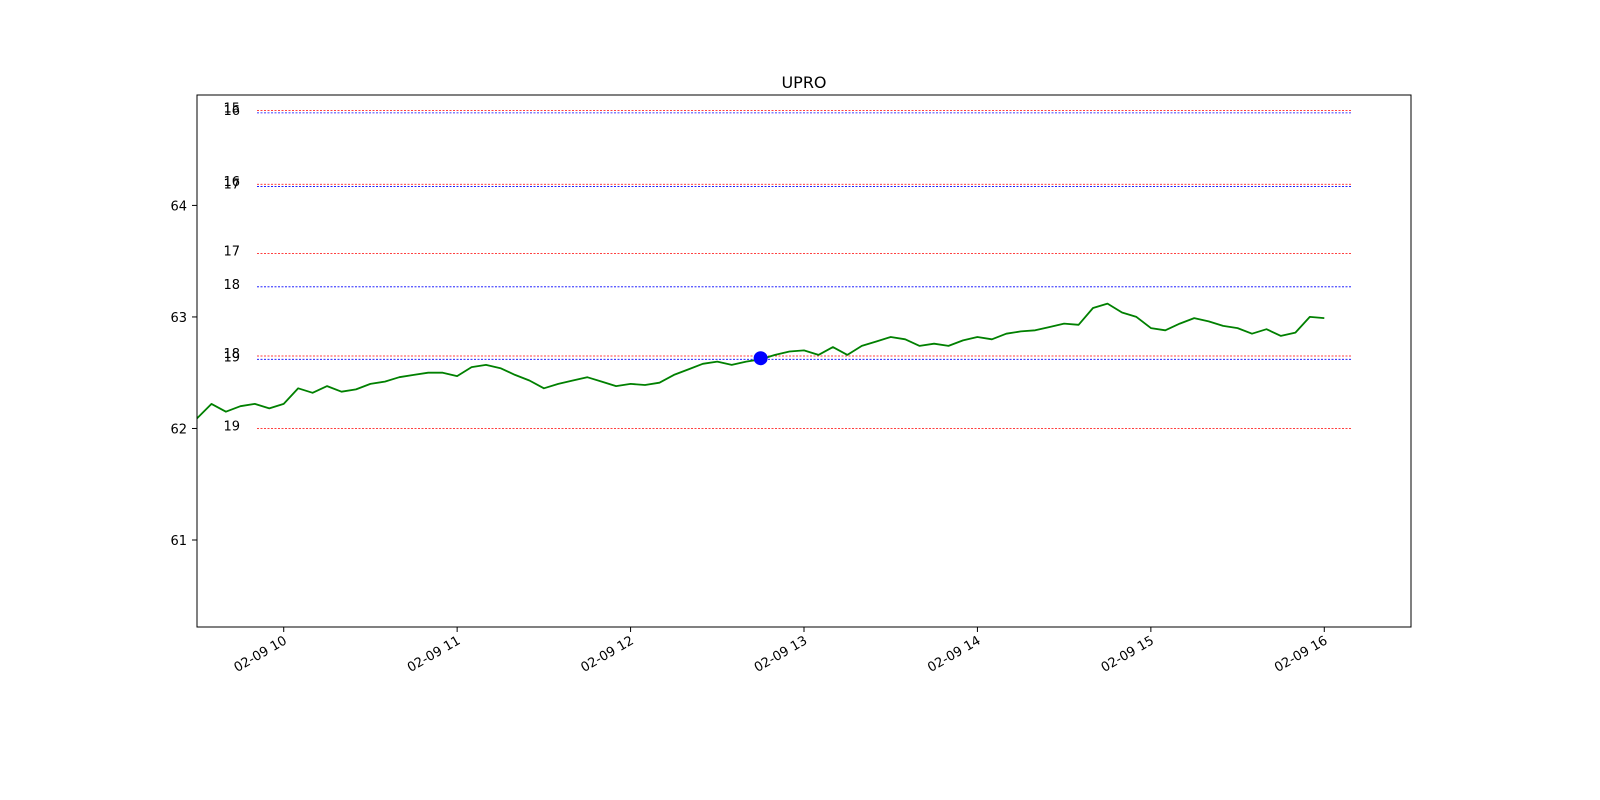 The height and width of the screenshot is (800, 1600). Describe the element at coordinates (178, 206) in the screenshot. I see `y-tick-label: 64` at that location.